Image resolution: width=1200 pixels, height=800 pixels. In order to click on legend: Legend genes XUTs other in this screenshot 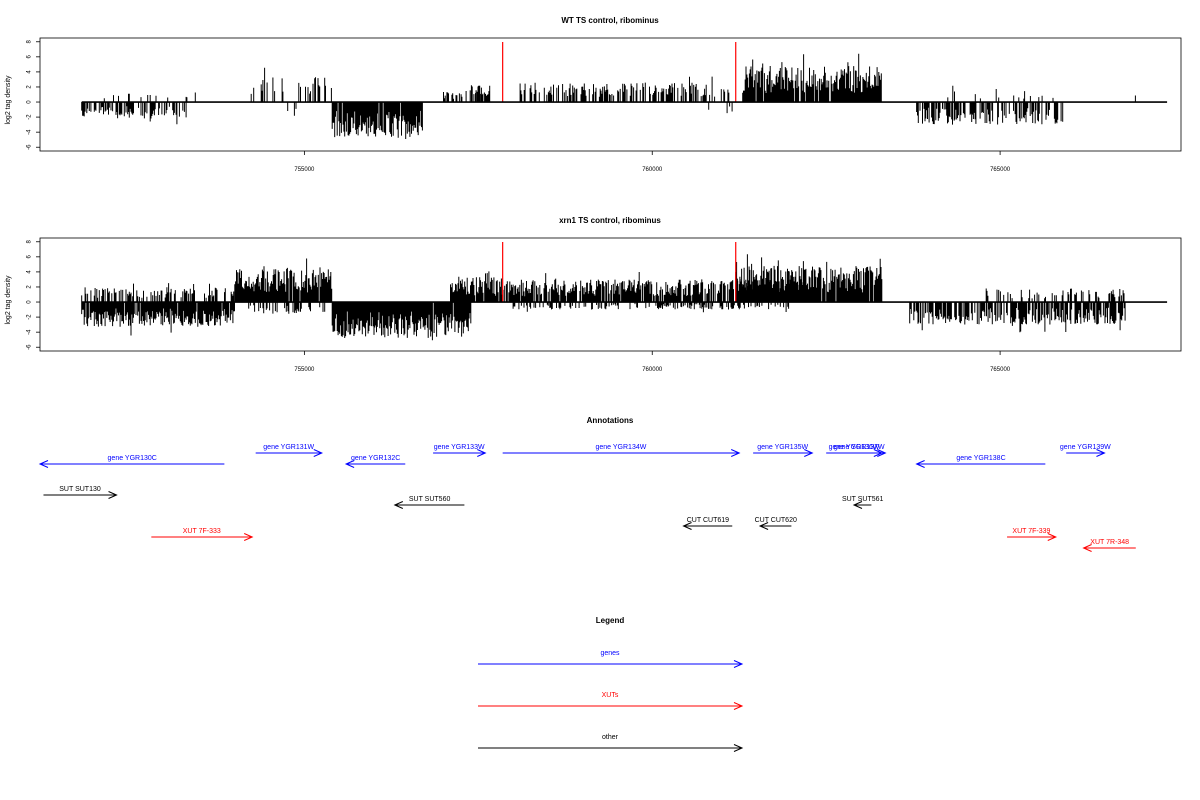, I will do `click(611, 684)`.